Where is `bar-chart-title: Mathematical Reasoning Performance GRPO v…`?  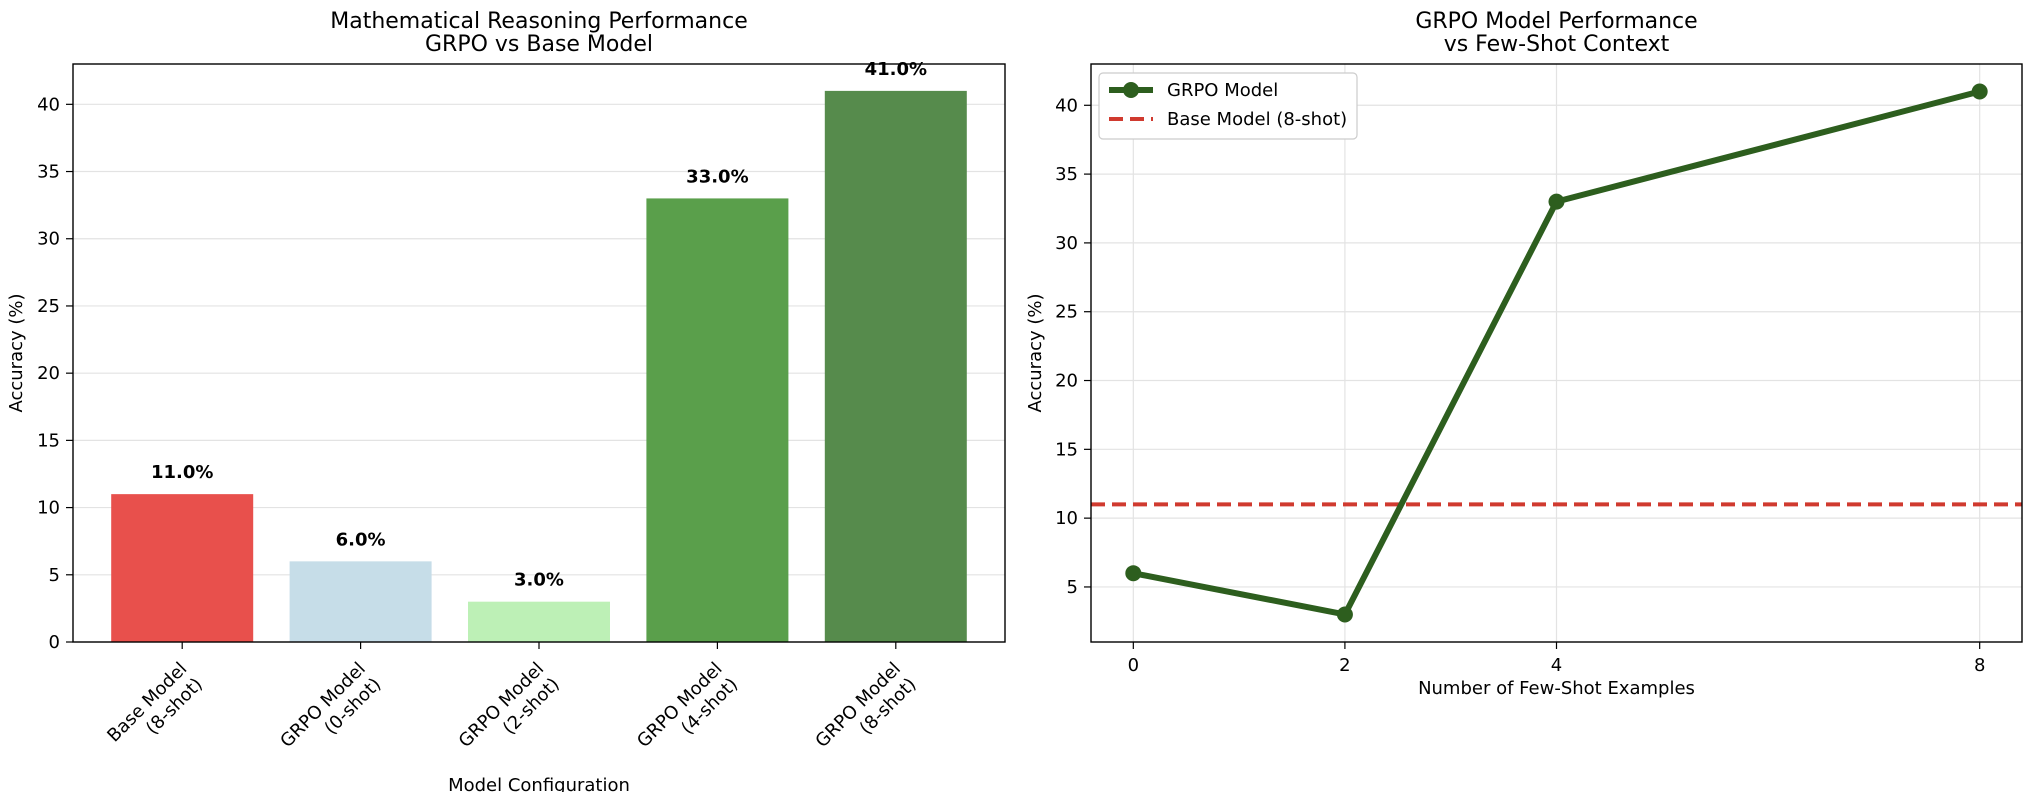 bar-chart-title: Mathematical Reasoning Performance GRPO v… is located at coordinates (539, 33).